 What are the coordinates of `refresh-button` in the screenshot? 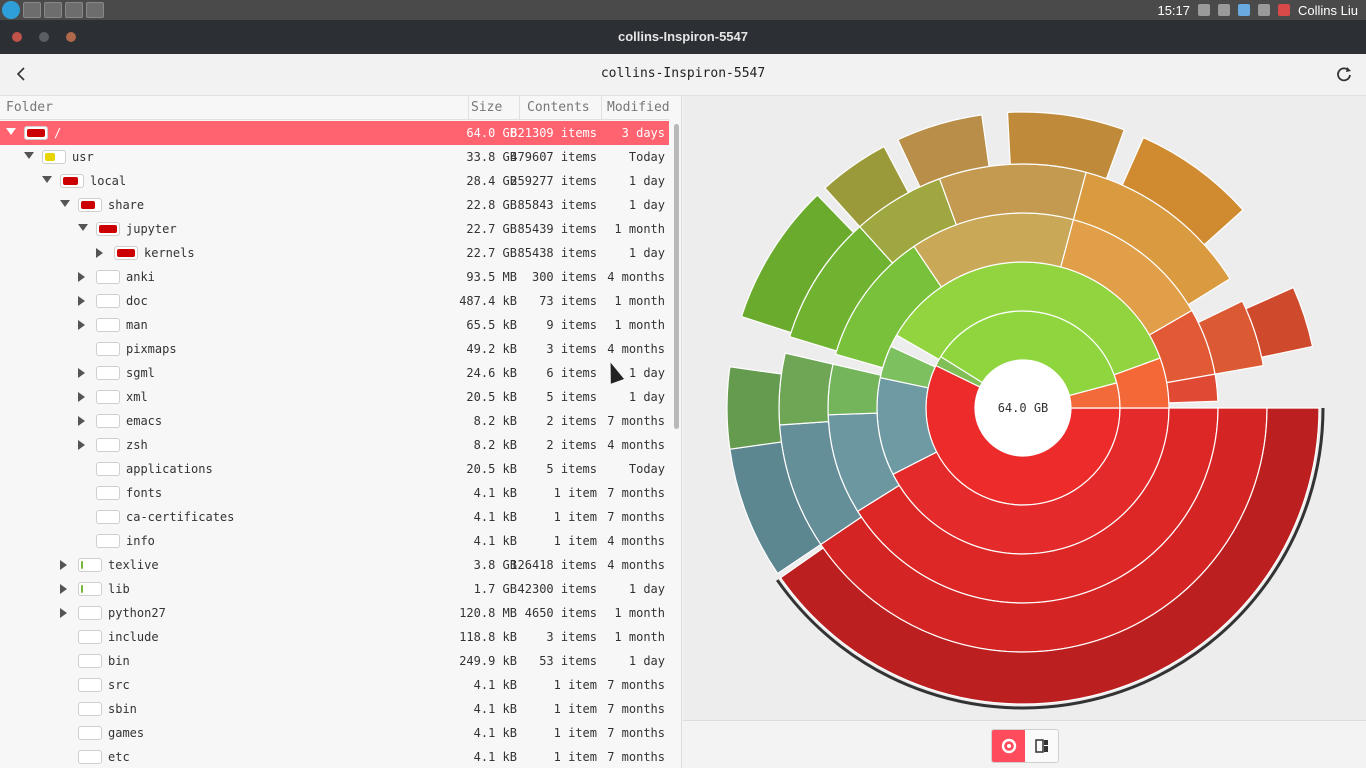 It's located at (1344, 74).